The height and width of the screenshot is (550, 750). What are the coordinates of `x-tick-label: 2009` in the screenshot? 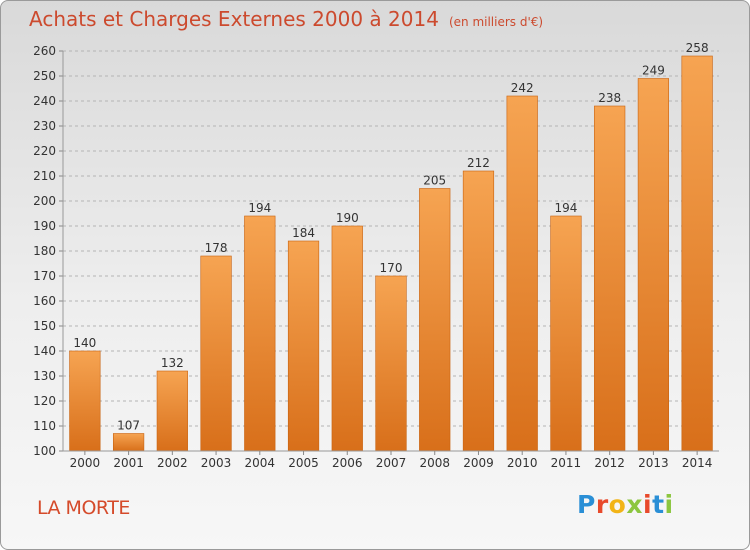 It's located at (478, 463).